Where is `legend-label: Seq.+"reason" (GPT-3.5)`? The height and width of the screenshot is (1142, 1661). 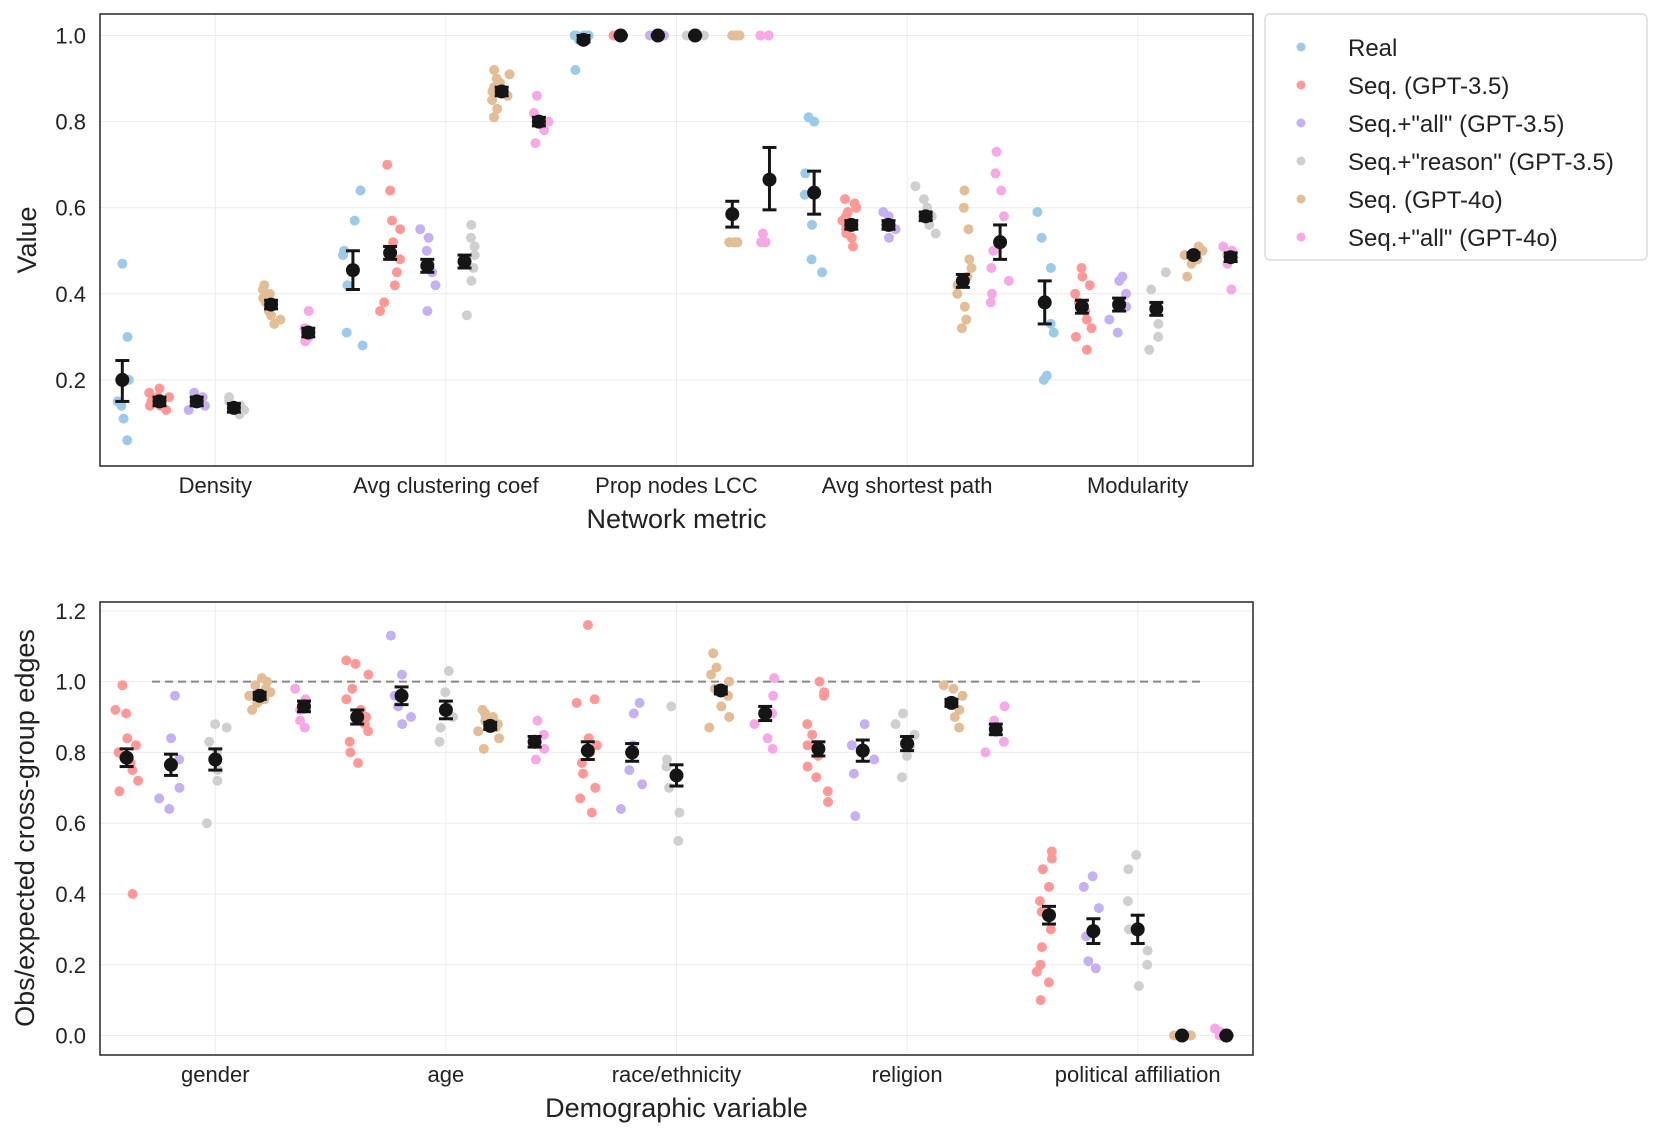 legend-label: Seq.+"reason" (GPT-3.5) is located at coordinates (1481, 162).